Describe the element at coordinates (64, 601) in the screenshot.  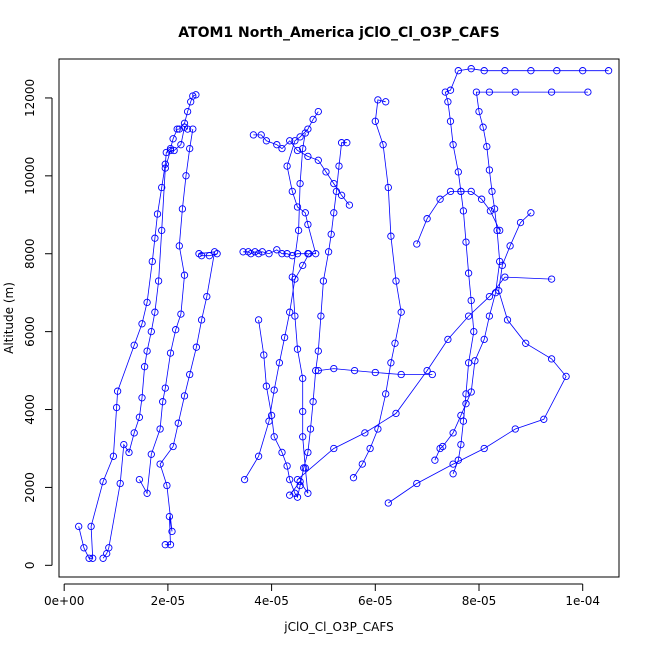
I see `x-tick-label: 0e+00` at that location.